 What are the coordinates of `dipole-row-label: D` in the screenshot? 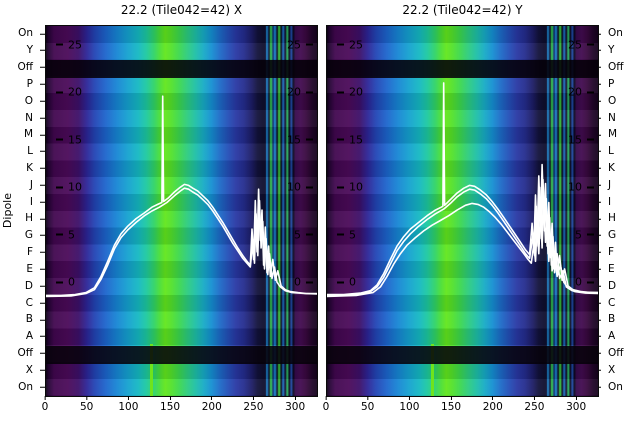 It's located at (618, 285).